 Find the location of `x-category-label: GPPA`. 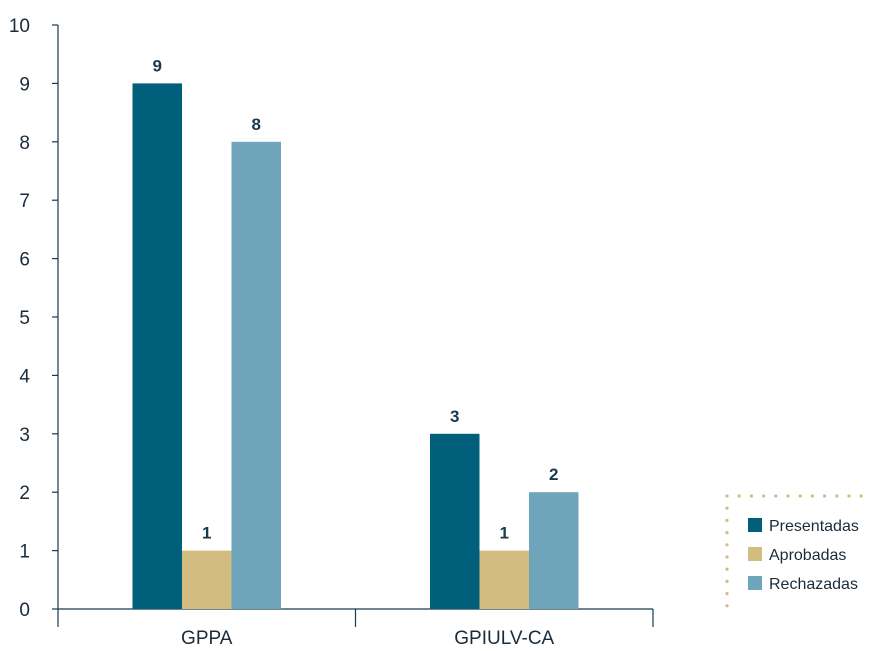

x-category-label: GPPA is located at coordinates (207, 638).